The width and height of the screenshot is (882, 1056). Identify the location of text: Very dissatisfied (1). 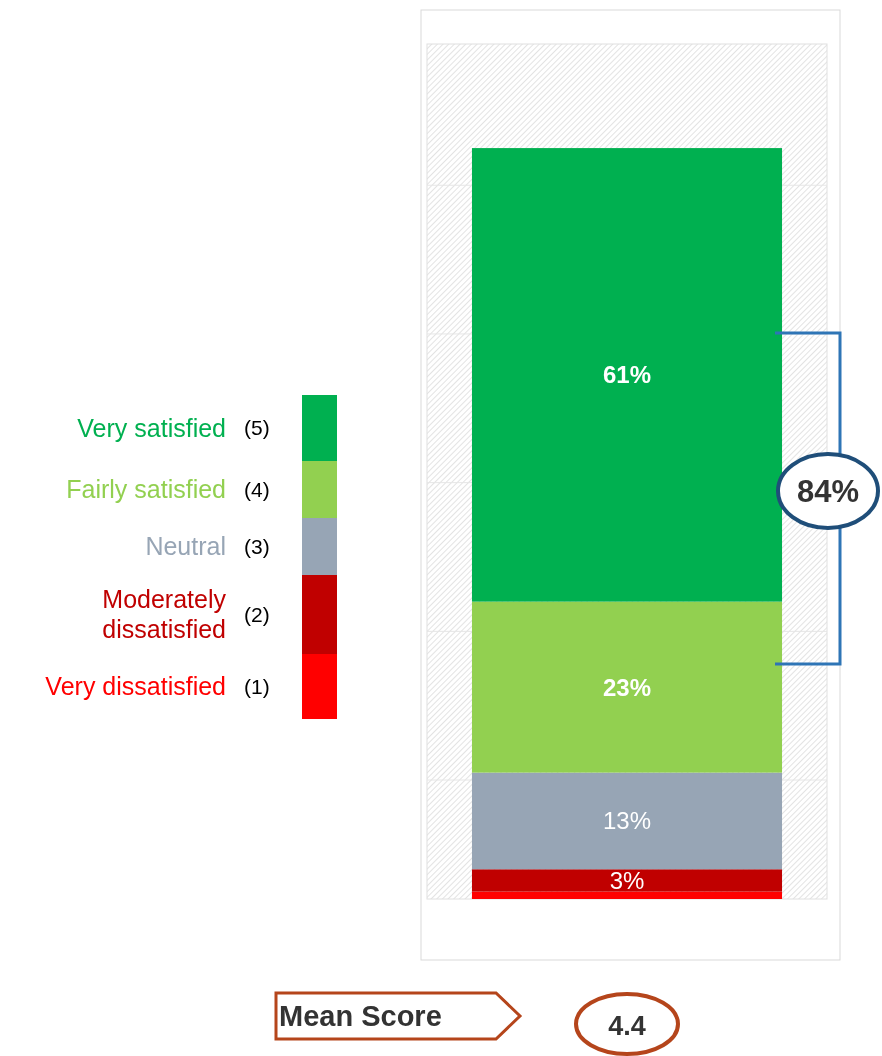
(157, 686).